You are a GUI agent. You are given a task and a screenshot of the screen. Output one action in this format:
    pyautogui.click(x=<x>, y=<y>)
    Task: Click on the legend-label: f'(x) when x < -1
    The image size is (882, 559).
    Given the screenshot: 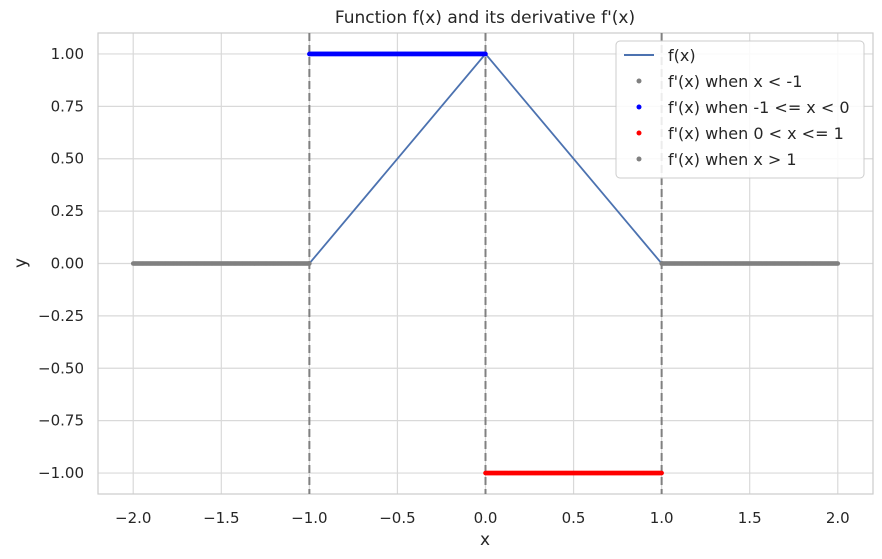 What is the action you would take?
    pyautogui.click(x=735, y=81)
    